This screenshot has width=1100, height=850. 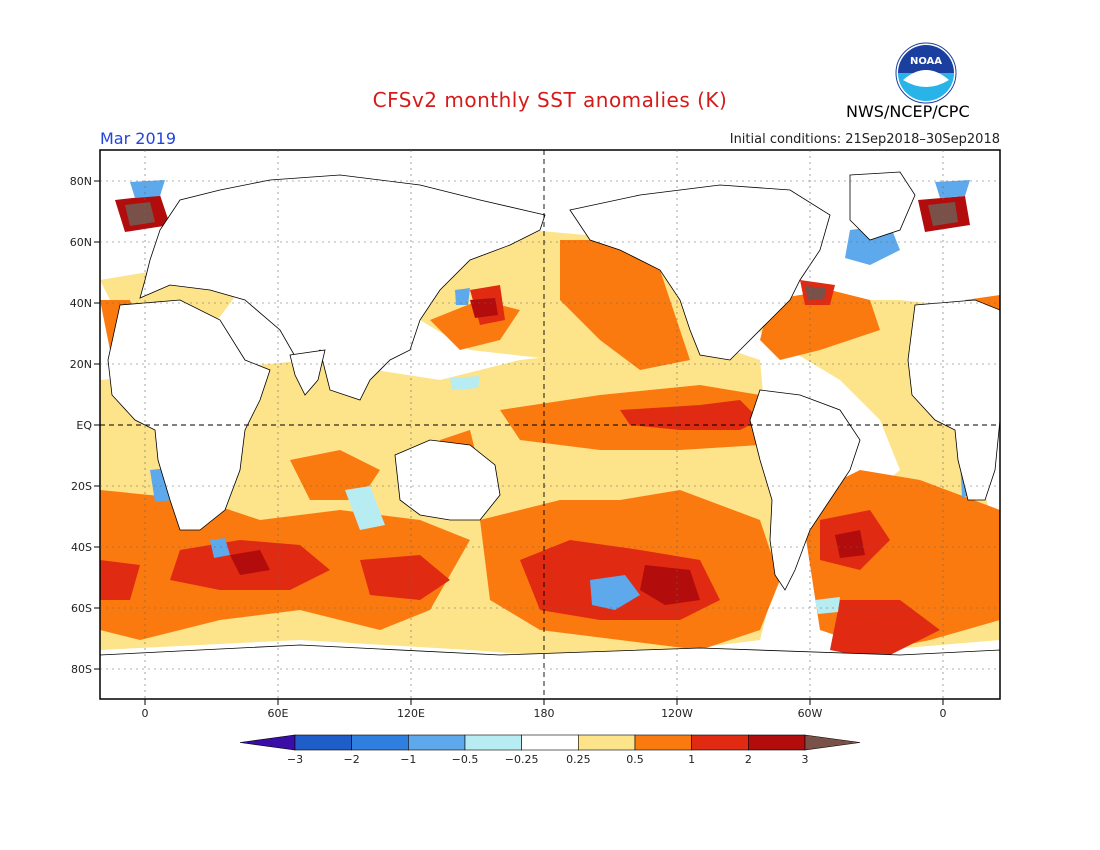 I want to click on lat-label: 60N, so click(x=81, y=242).